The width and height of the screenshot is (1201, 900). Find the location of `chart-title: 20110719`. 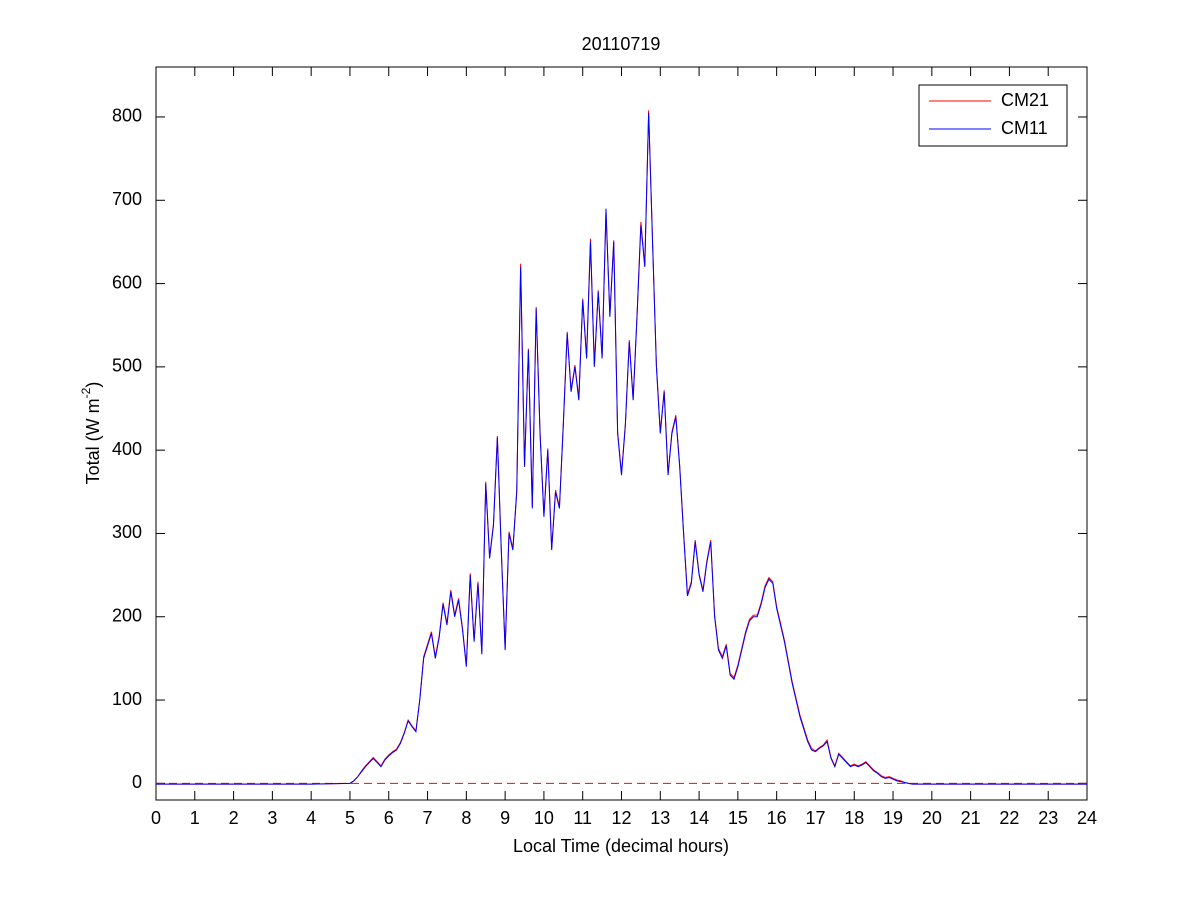

chart-title: 20110719 is located at coordinates (621, 44).